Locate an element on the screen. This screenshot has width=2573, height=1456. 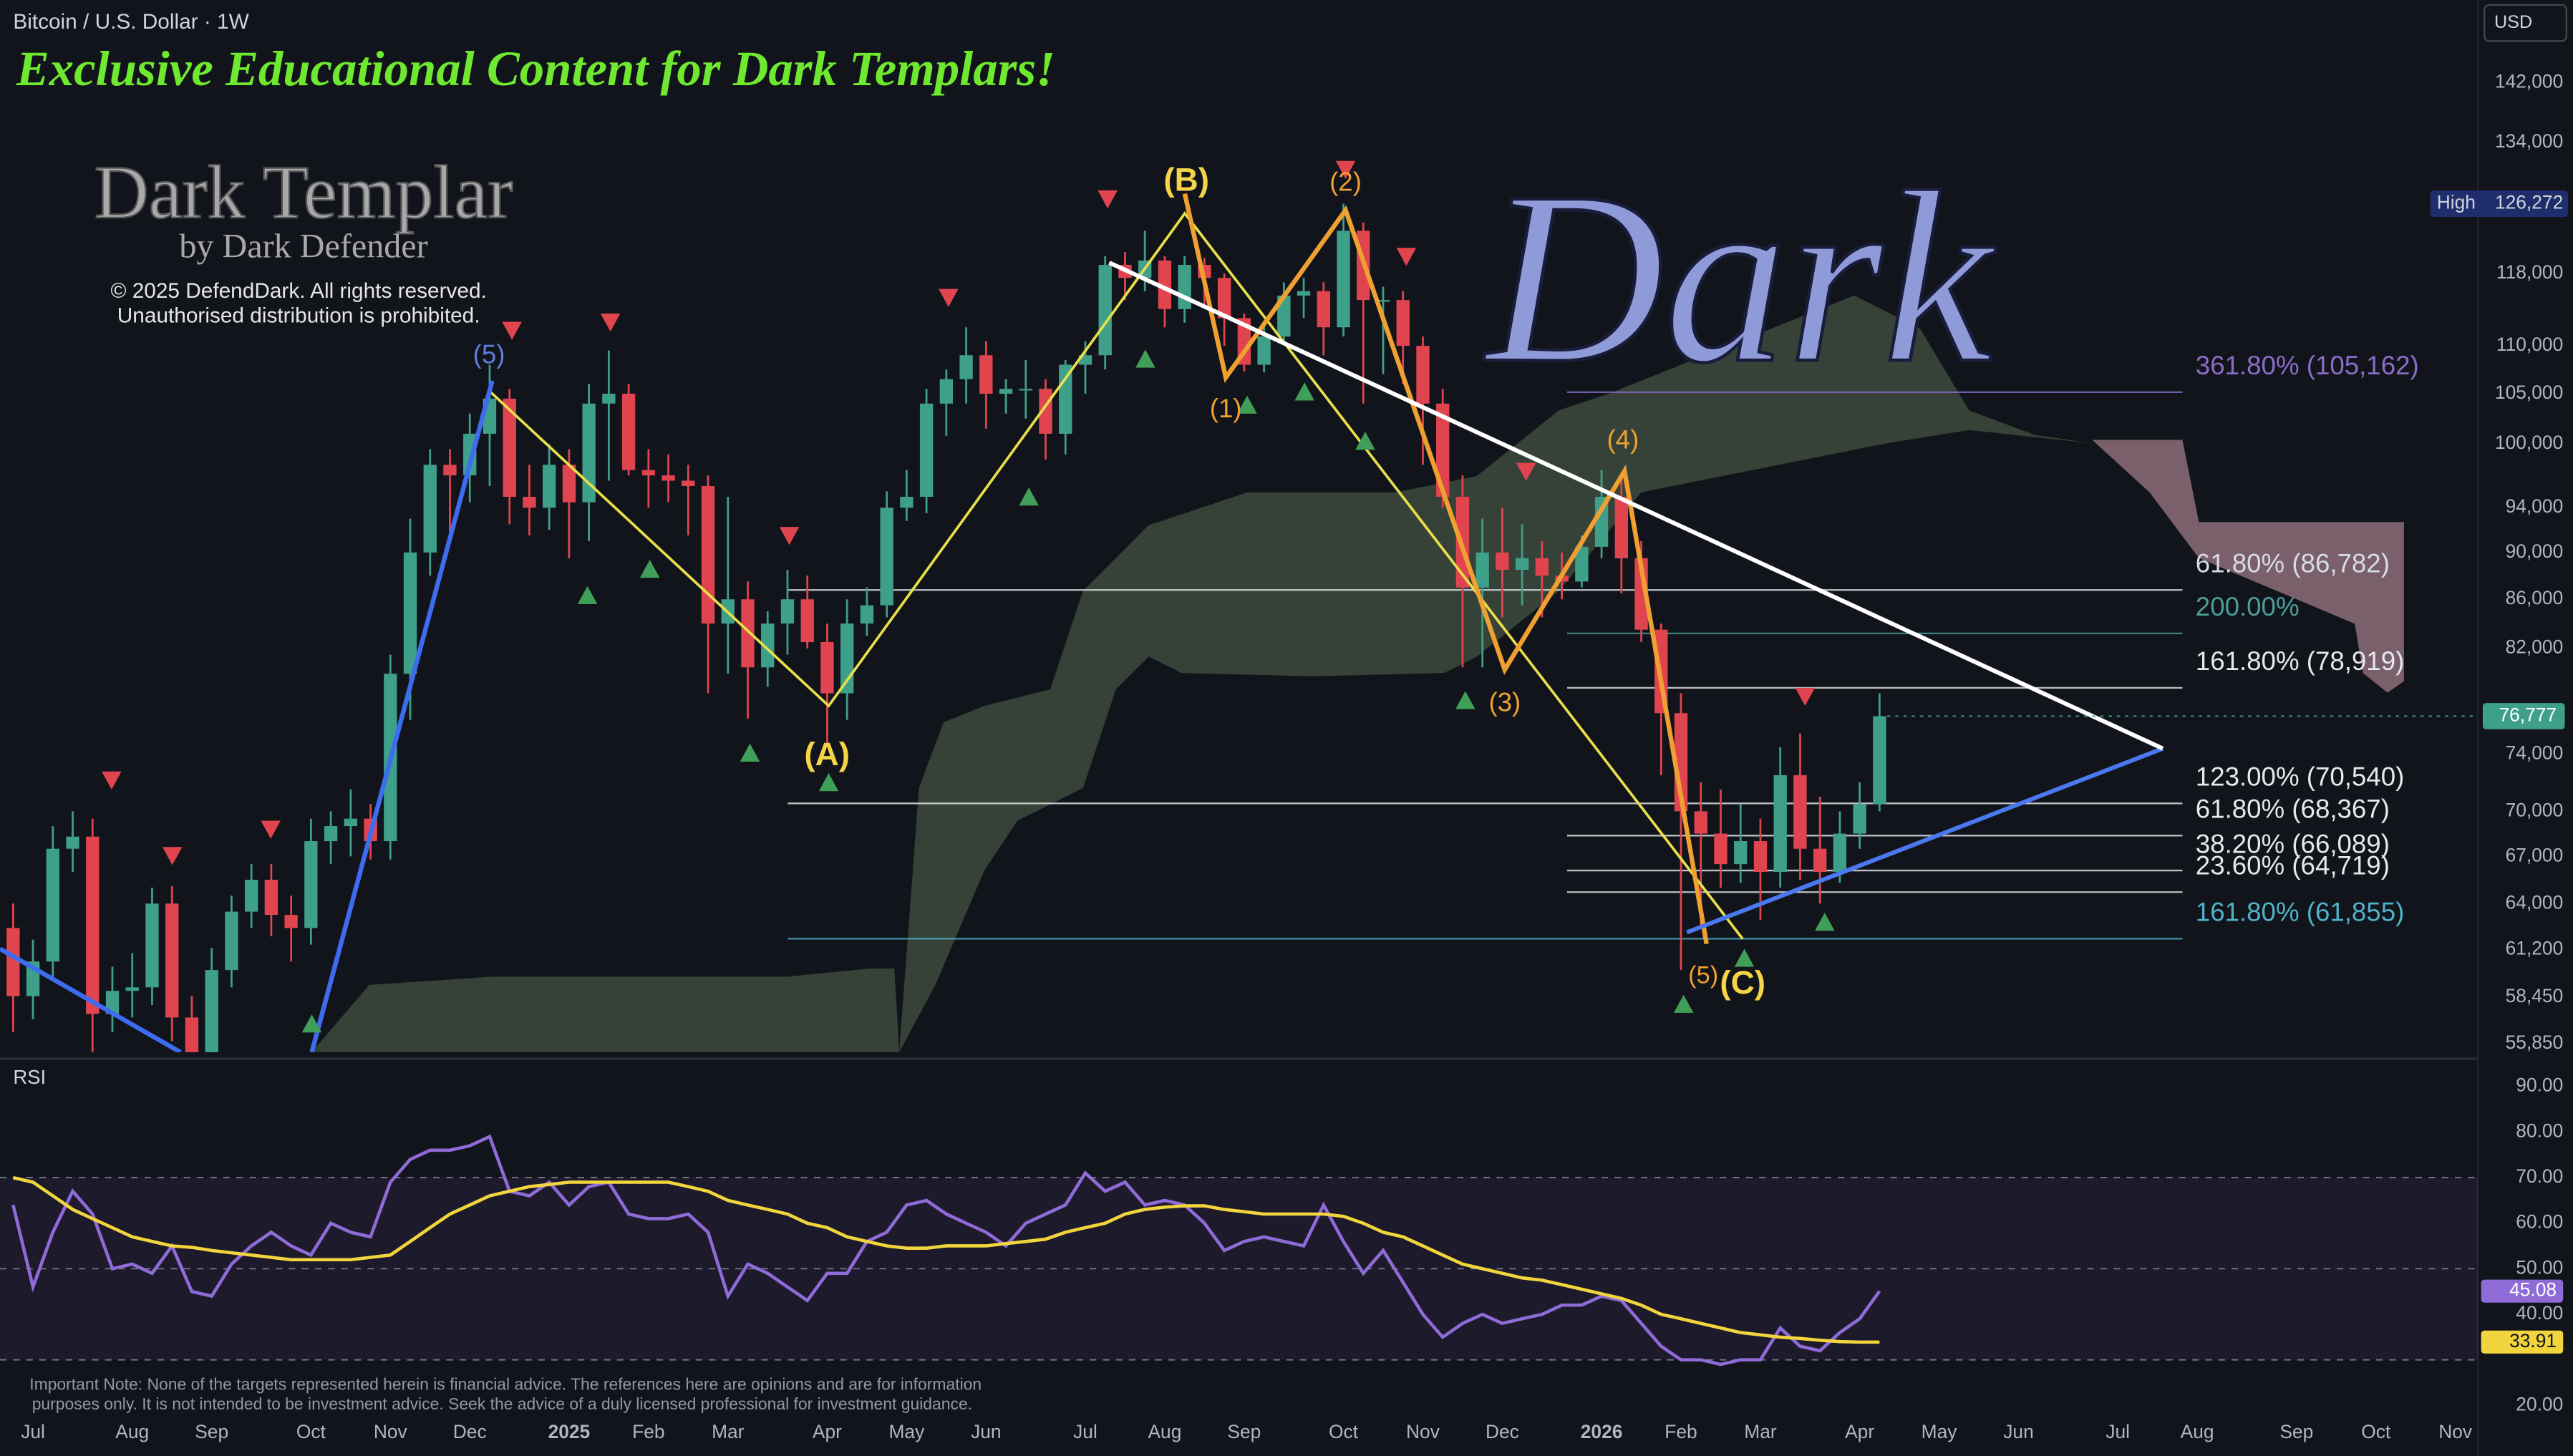
trend-line is located at coordinates (91, 999).